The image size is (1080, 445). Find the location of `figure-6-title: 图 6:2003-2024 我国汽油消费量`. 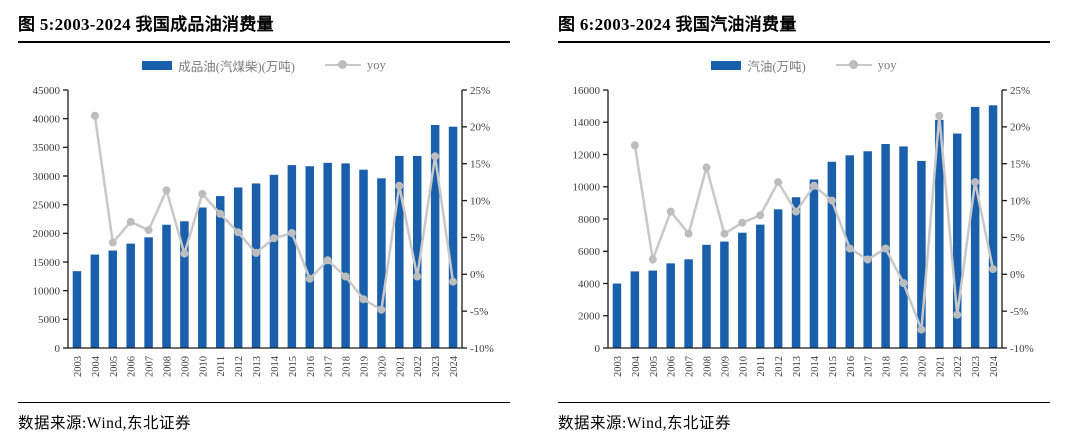

figure-6-title: 图 6:2003-2024 我国汽油消费量 is located at coordinates (804, 25).